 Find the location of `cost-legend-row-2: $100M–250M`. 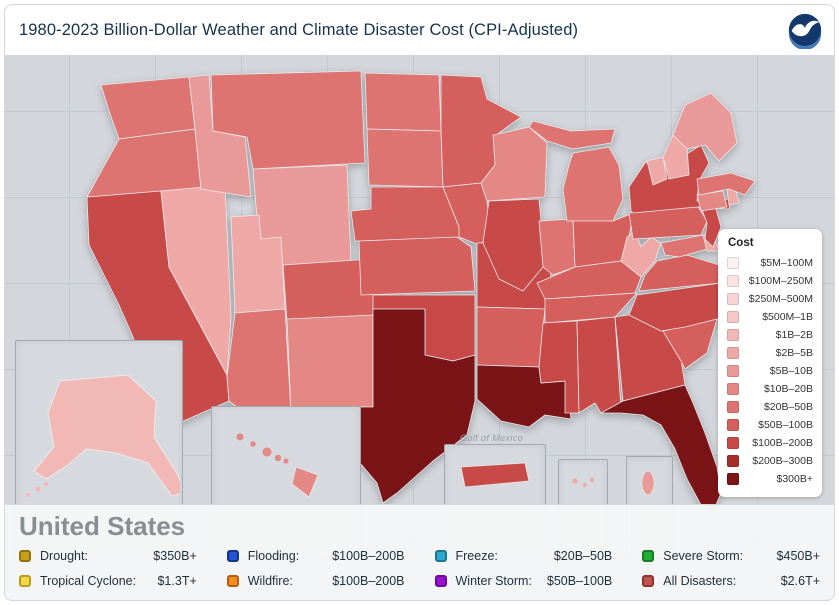

cost-legend-row-2: $100M–250M is located at coordinates (770, 281).